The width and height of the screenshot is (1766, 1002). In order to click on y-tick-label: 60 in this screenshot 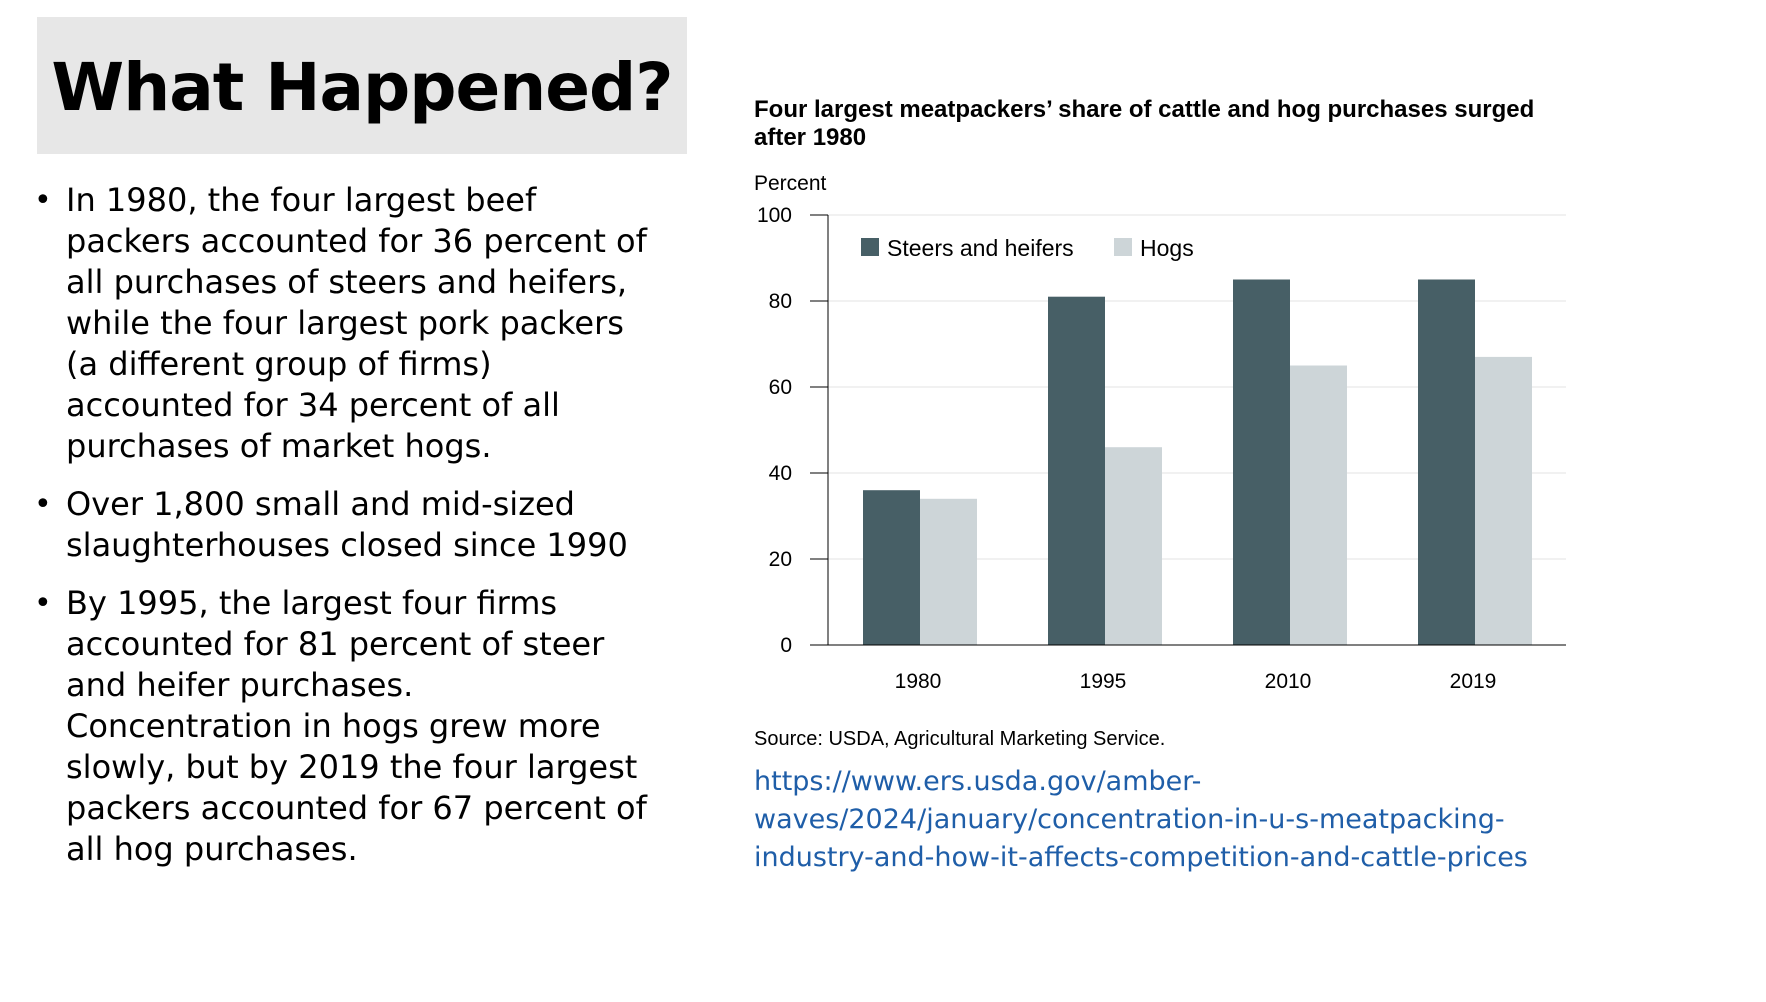, I will do `click(780, 387)`.